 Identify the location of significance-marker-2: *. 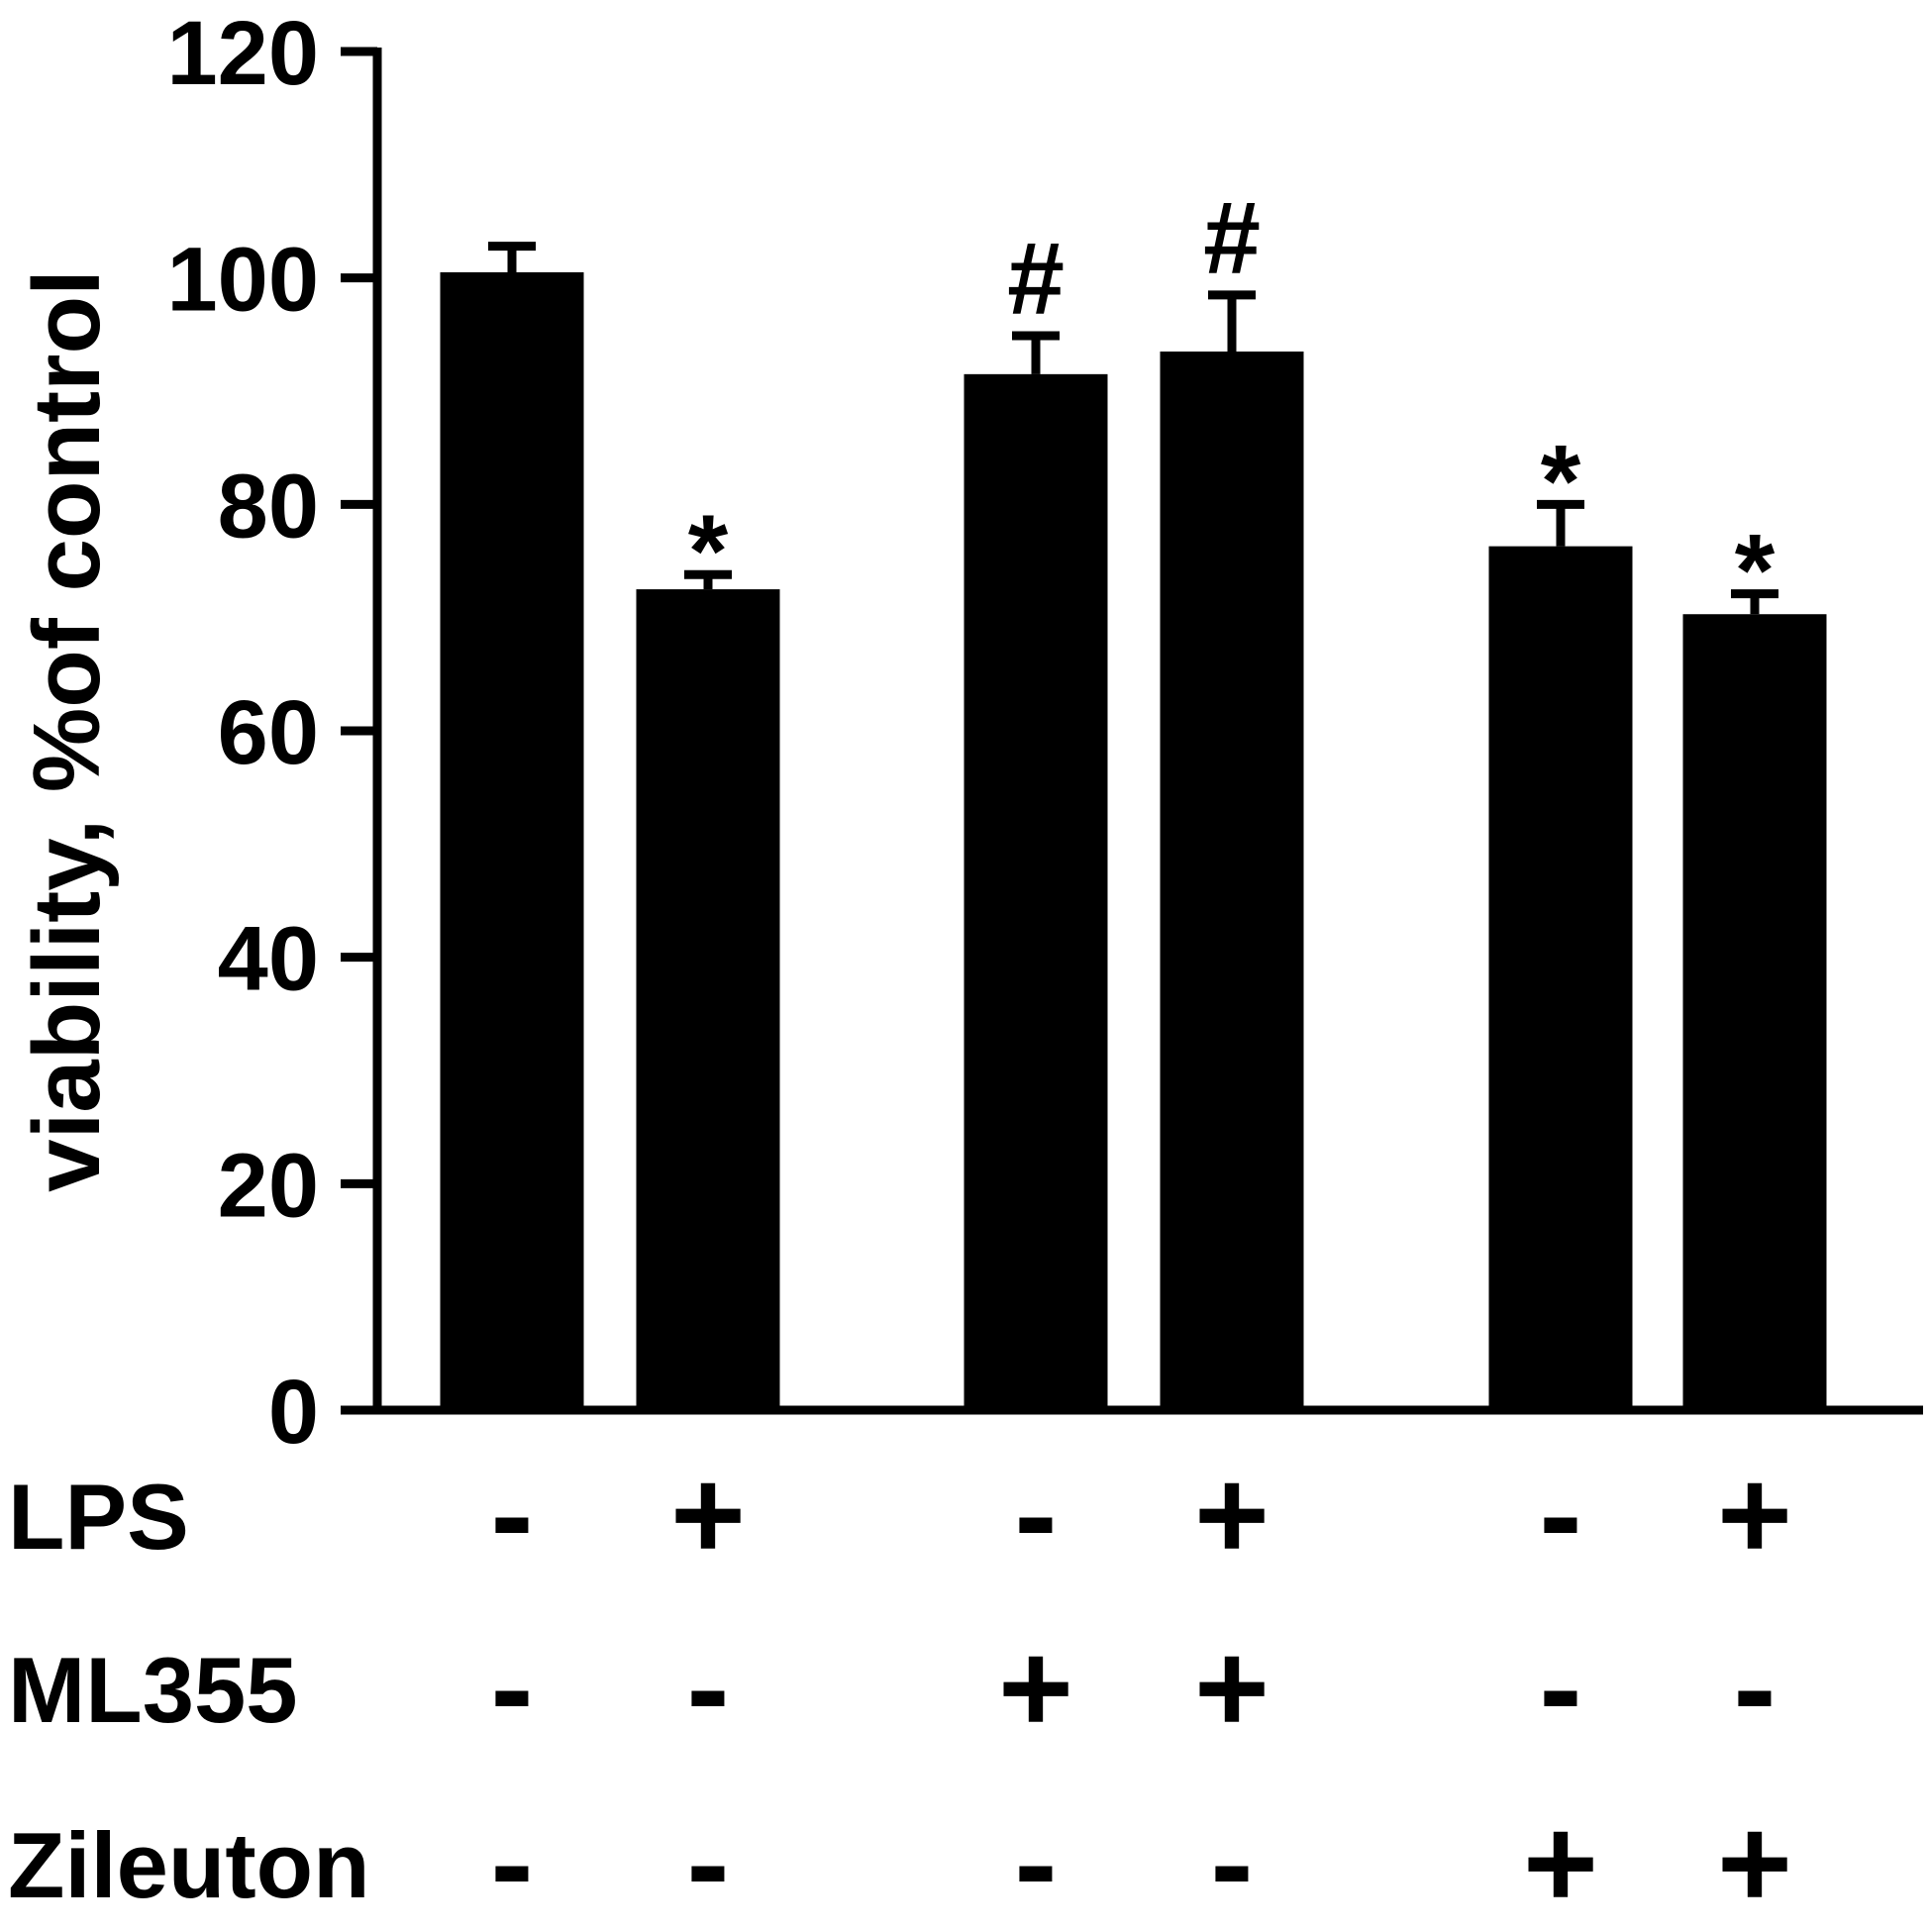
(708, 551).